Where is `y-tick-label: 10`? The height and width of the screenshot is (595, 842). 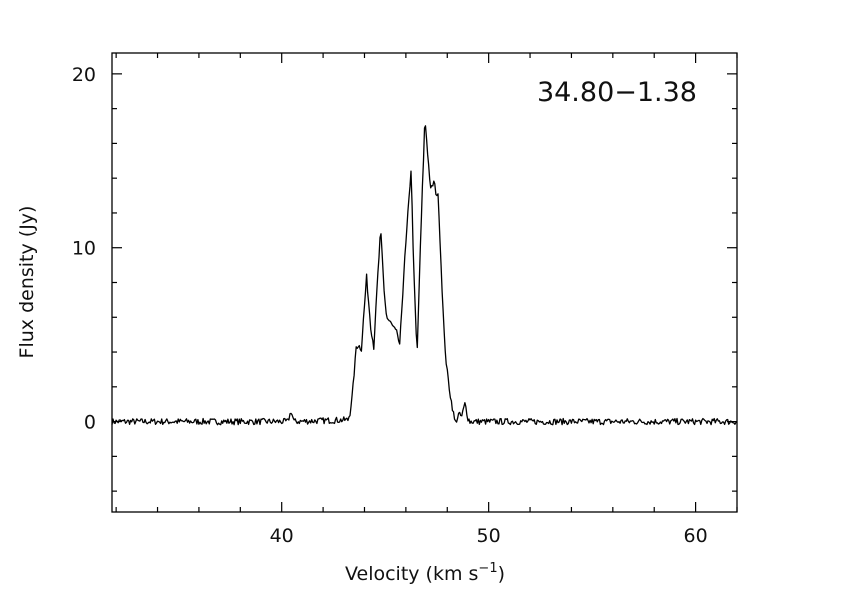 y-tick-label: 10 is located at coordinates (84, 249).